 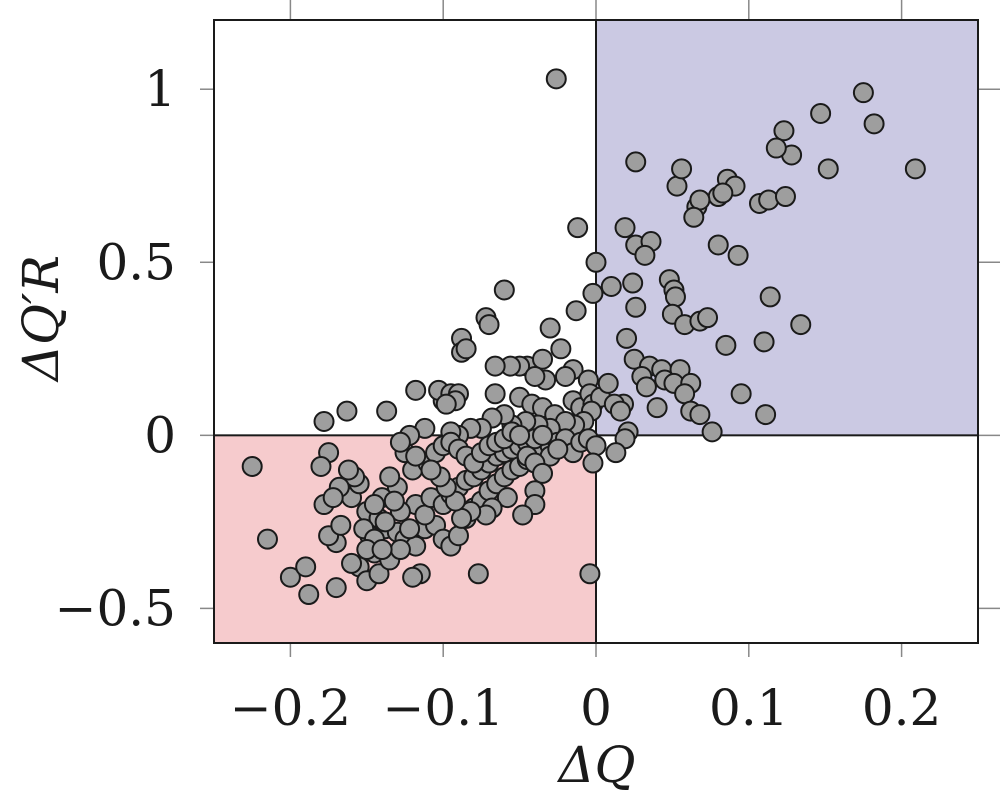 What do you see at coordinates (596, 708) in the screenshot?
I see `x-tick-label: 0` at bounding box center [596, 708].